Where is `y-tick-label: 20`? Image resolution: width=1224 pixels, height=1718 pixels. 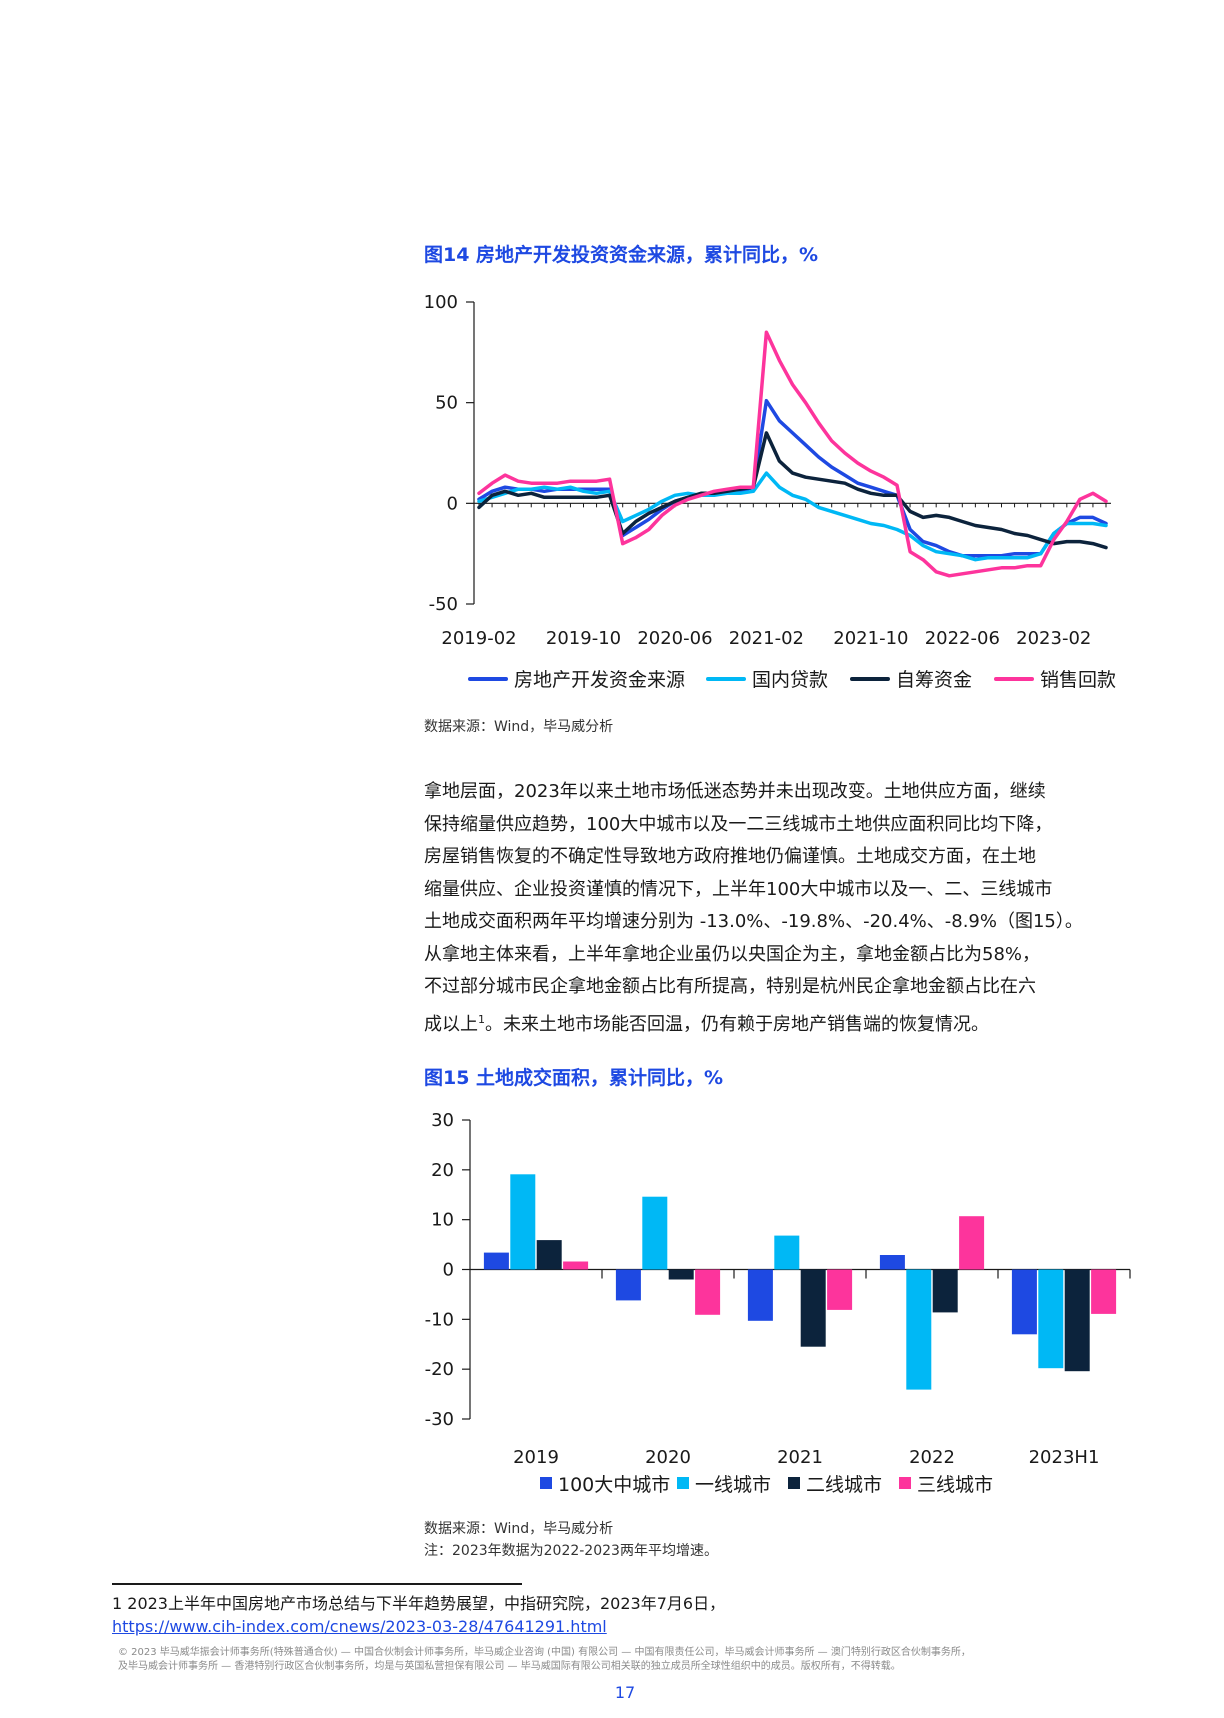
y-tick-label: 20 is located at coordinates (442, 1170).